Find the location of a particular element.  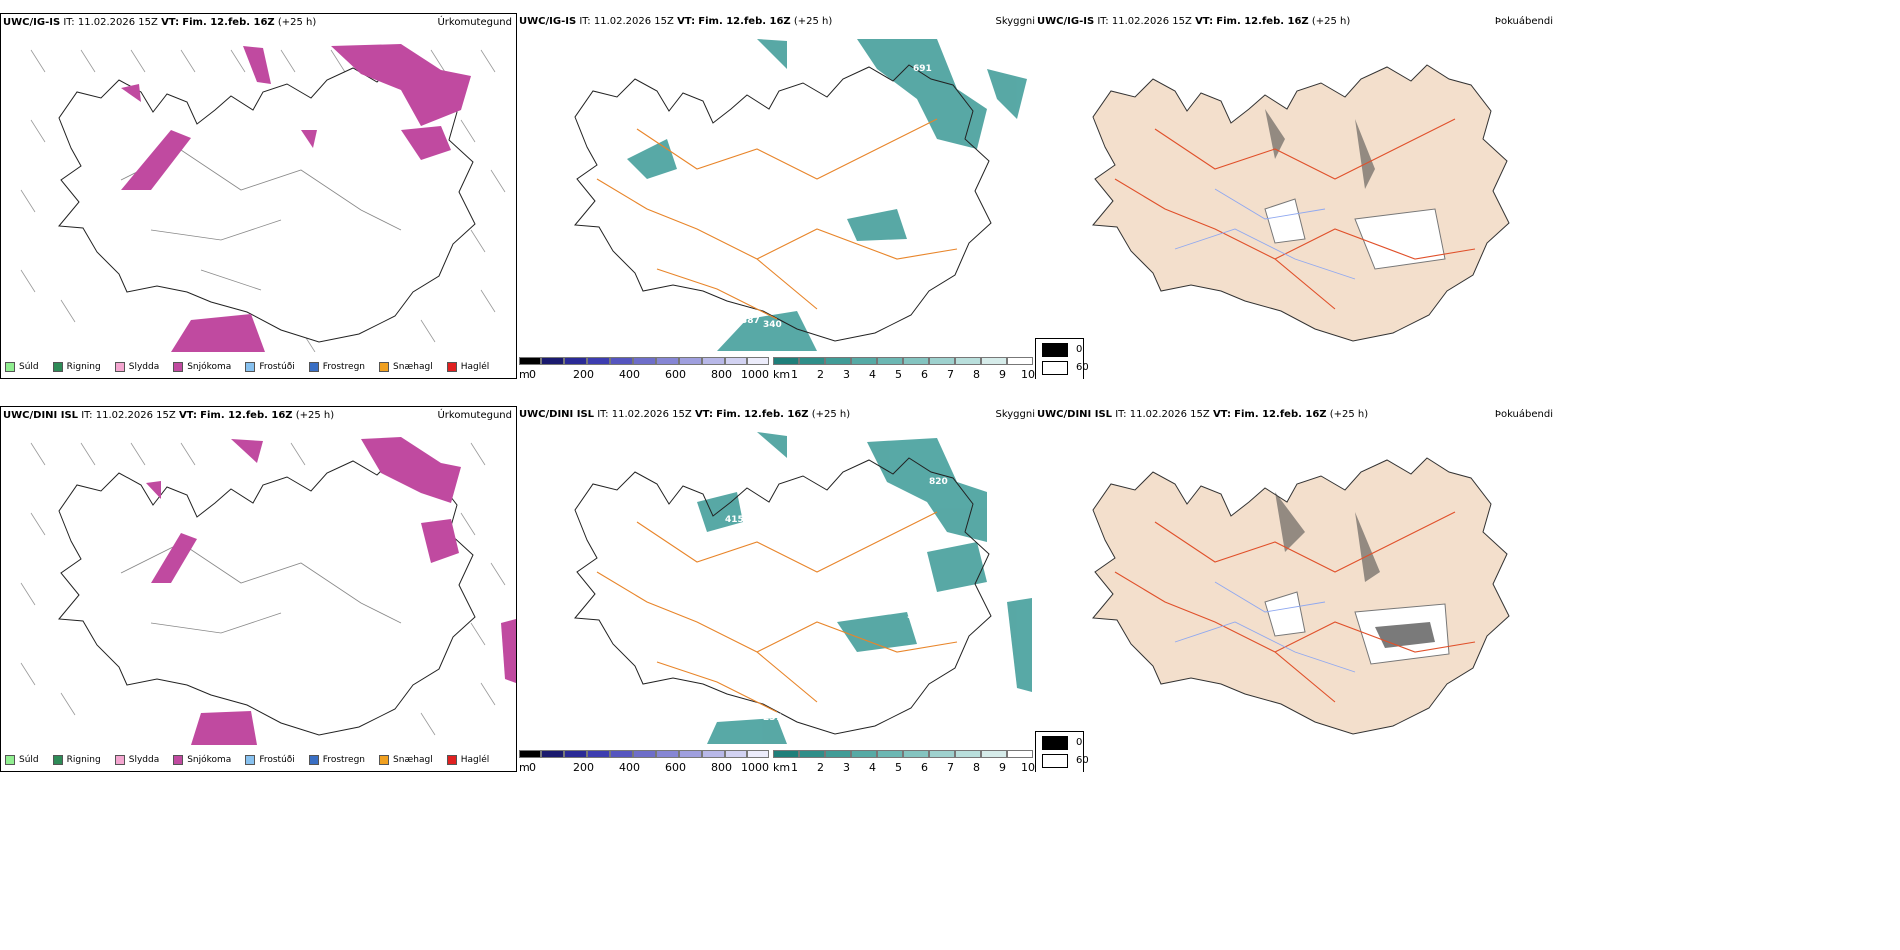

visibility-map: 387 340 691 332 421 is located at coordinates (800, 195).